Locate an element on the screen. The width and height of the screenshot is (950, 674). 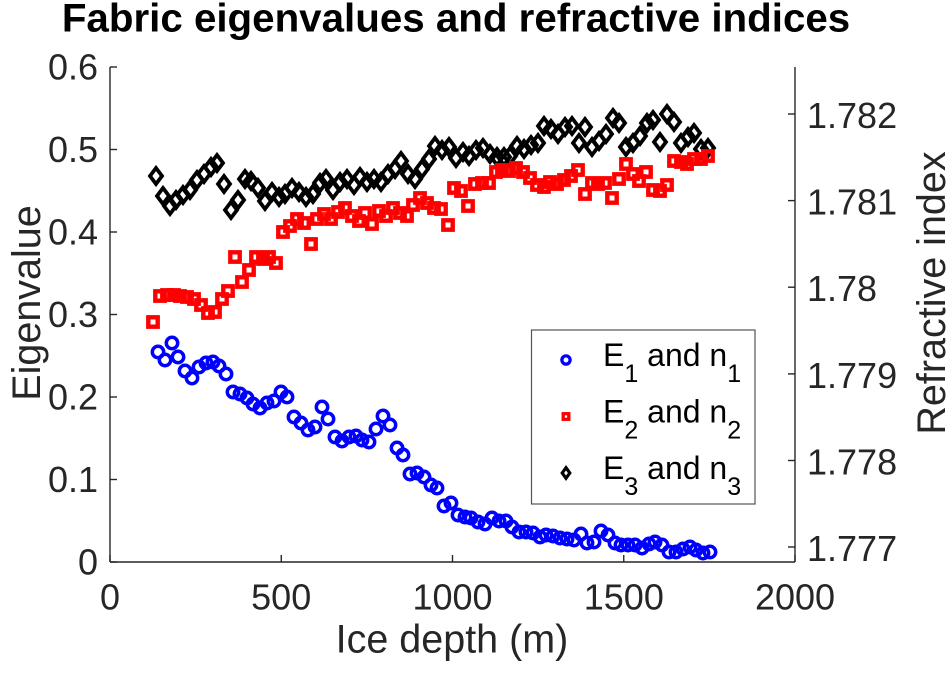
svg-text: 0.1 is located at coordinates (73, 479).